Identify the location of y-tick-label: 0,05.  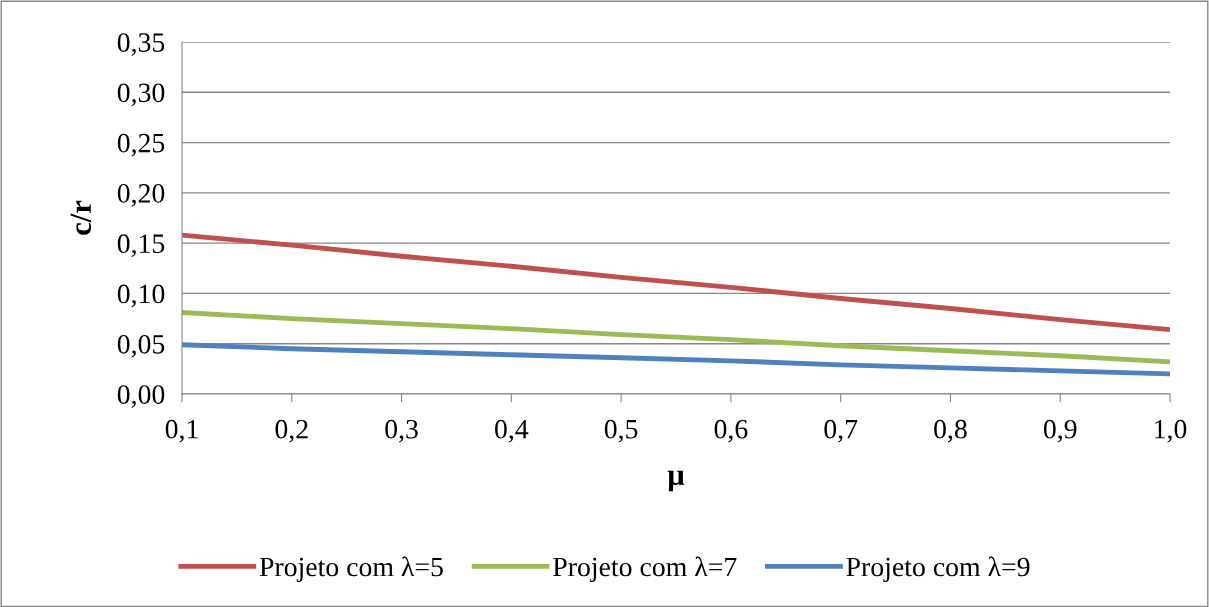
(141, 346).